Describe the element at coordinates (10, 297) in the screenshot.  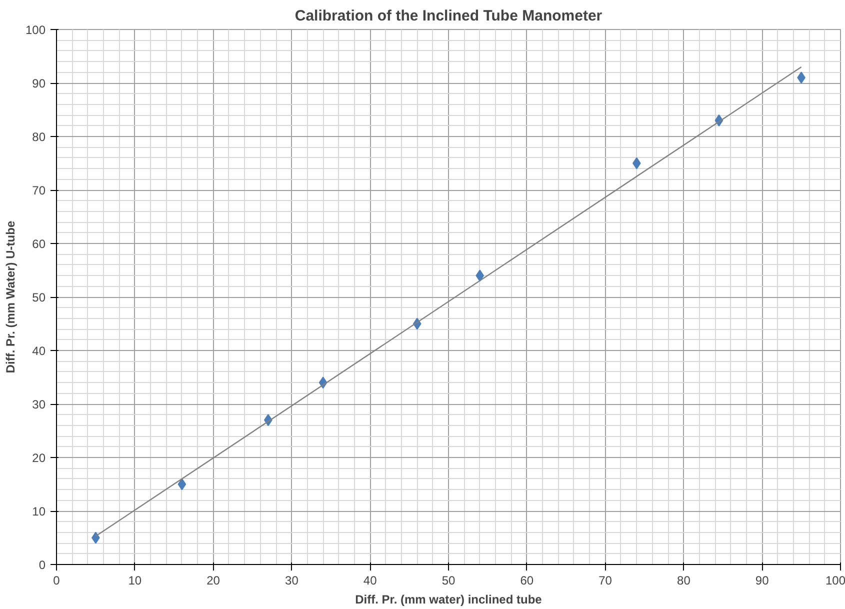
I see `y-axis-title: Diff. Pr. (mm Water) U-tube` at that location.